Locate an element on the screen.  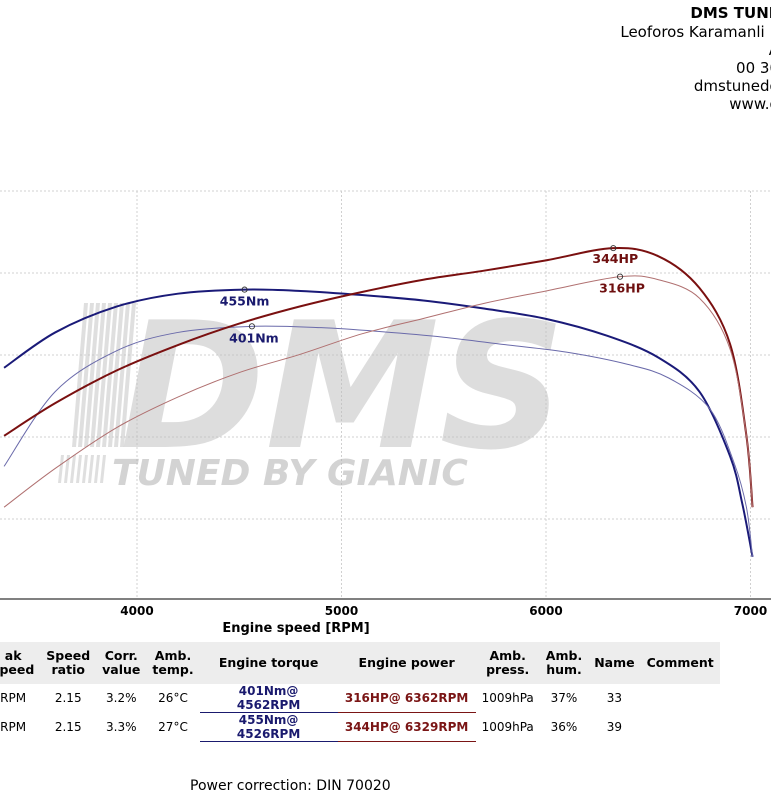
peak-label: 344HP is located at coordinates (615, 258).